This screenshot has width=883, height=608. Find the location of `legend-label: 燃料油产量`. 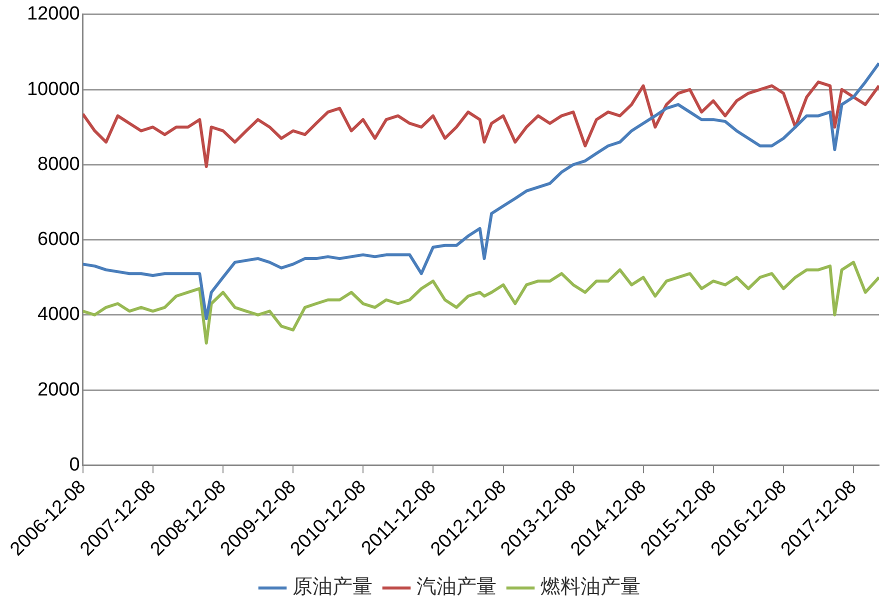

legend-label: 燃料油产量 is located at coordinates (590, 586).